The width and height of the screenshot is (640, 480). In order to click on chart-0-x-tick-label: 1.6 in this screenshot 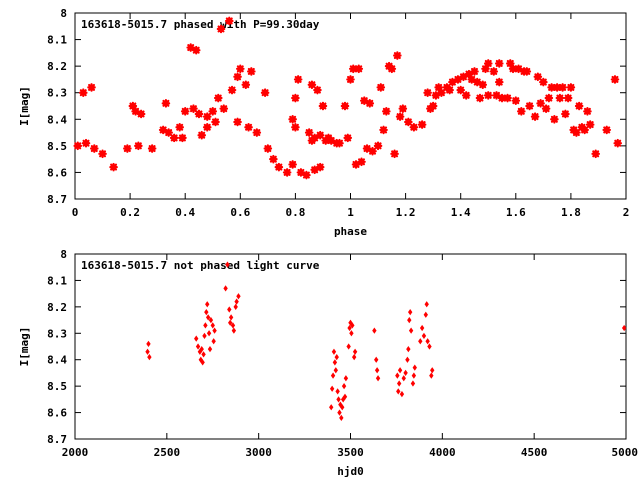, I will do `click(516, 212)`.